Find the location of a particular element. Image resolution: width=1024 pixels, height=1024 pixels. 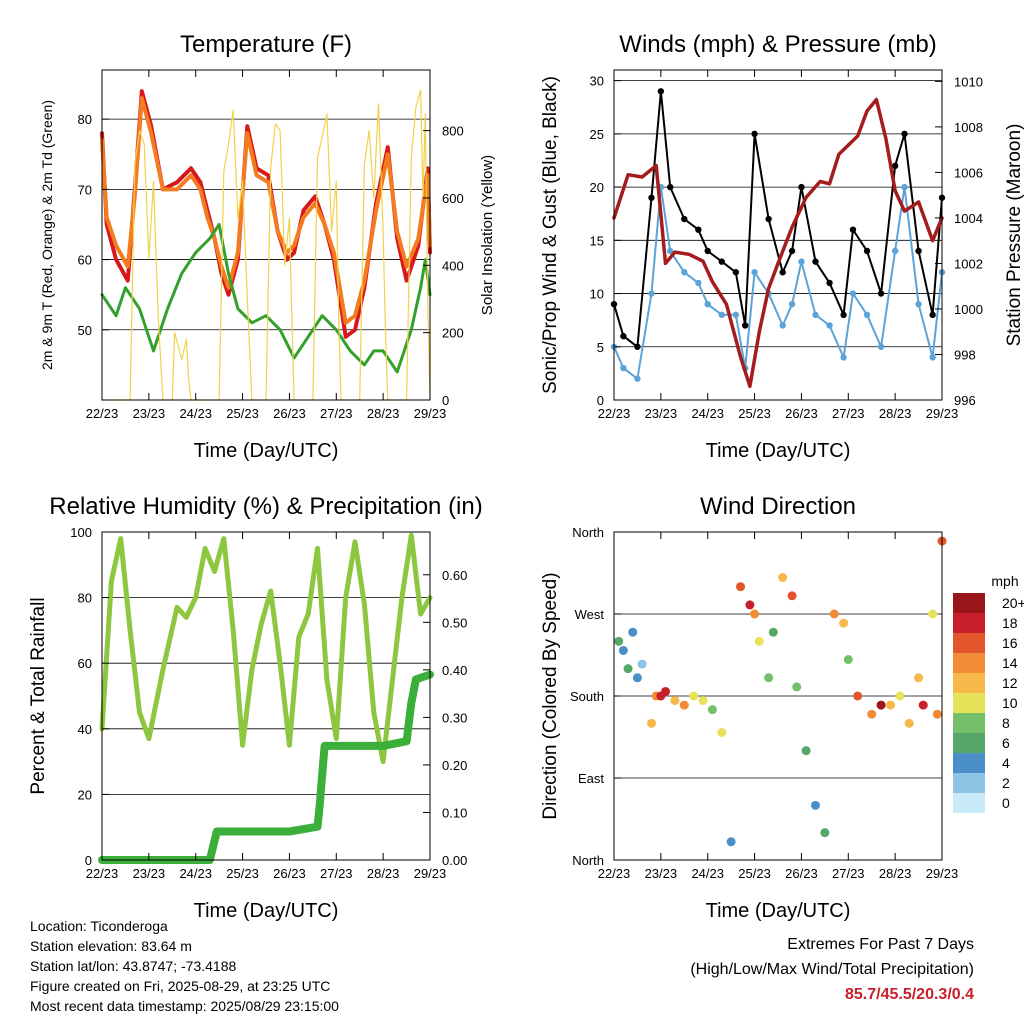

y-tick-label: 70 is located at coordinates (85, 189).